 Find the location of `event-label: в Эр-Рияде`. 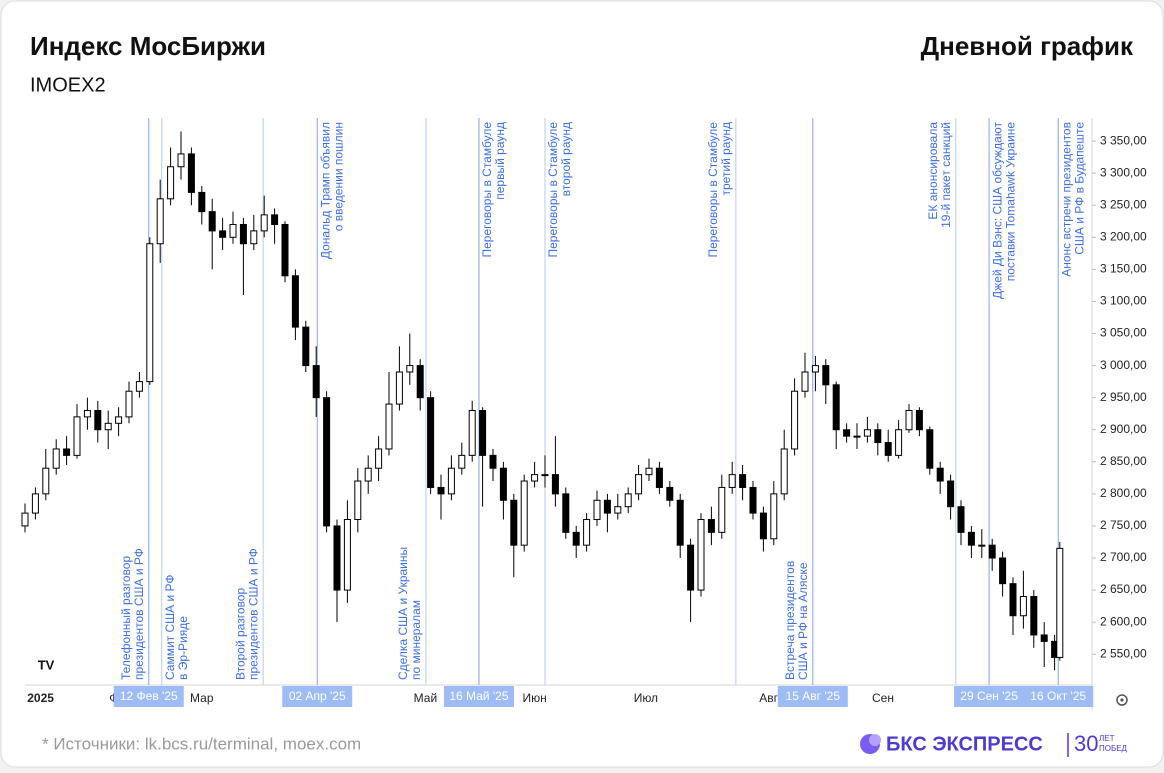

event-label: в Эр-Рияде is located at coordinates (183, 648).